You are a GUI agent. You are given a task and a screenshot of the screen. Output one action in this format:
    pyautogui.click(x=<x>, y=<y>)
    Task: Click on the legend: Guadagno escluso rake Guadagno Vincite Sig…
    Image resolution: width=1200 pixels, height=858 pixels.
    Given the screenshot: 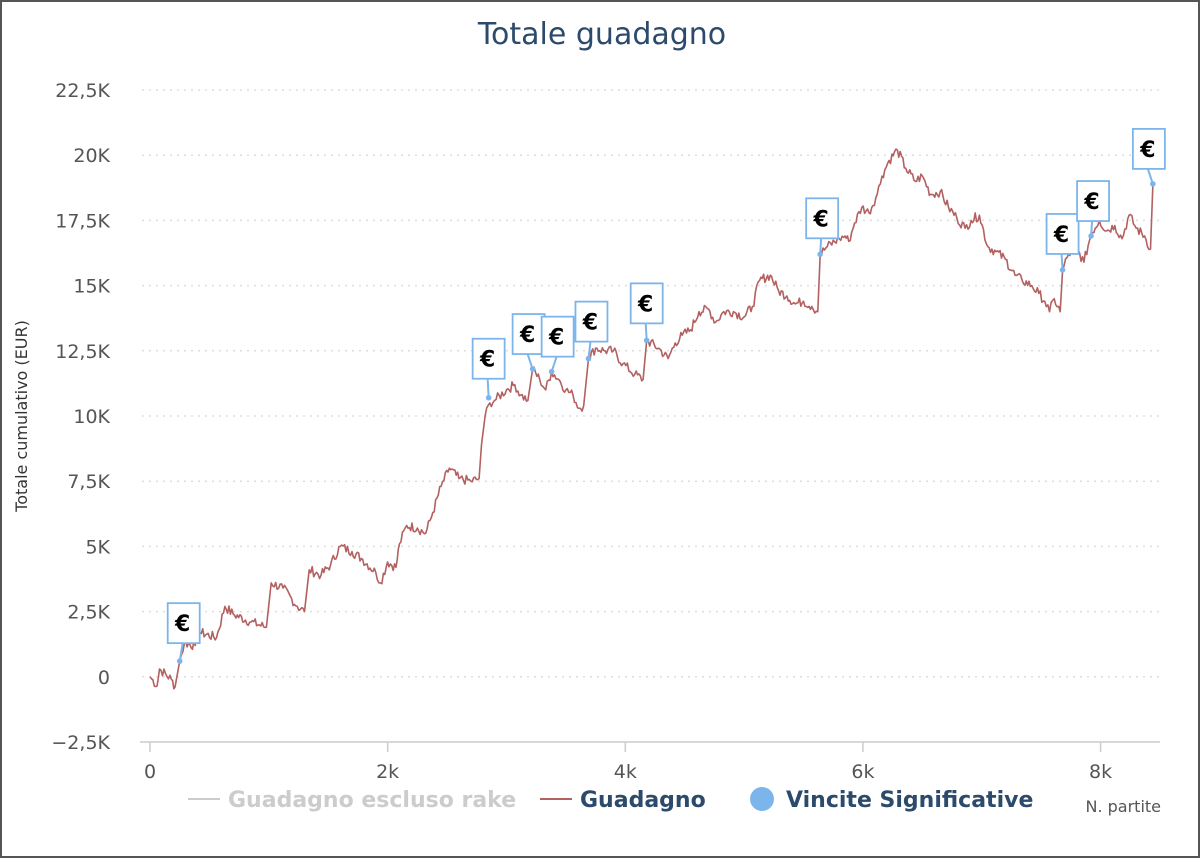 What is the action you would take?
    pyautogui.click(x=610, y=800)
    